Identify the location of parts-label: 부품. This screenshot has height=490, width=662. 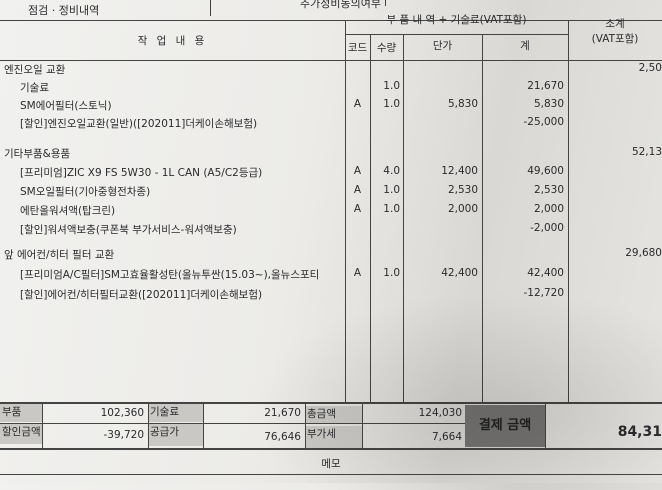
(21, 413).